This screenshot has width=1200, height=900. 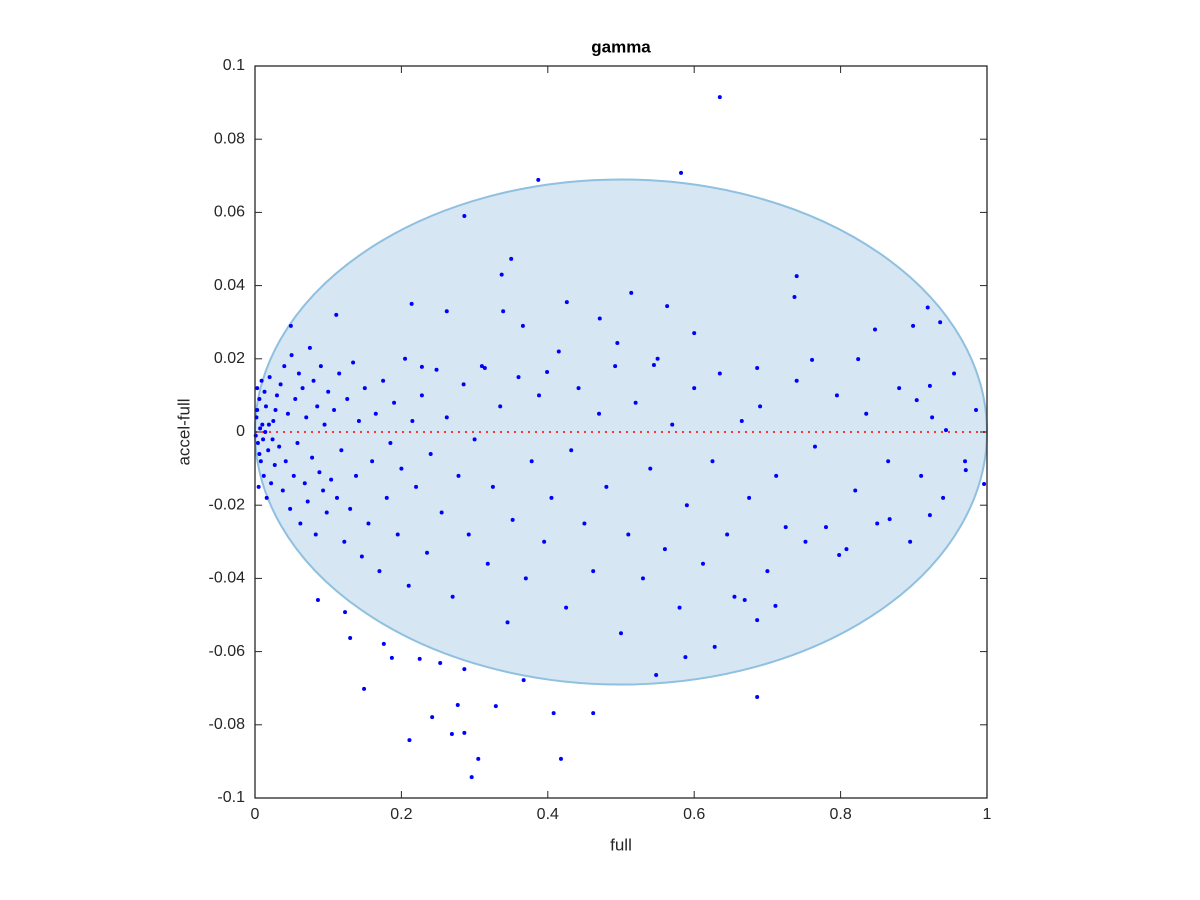 I want to click on y-tick-label: -0.06, so click(x=227, y=651).